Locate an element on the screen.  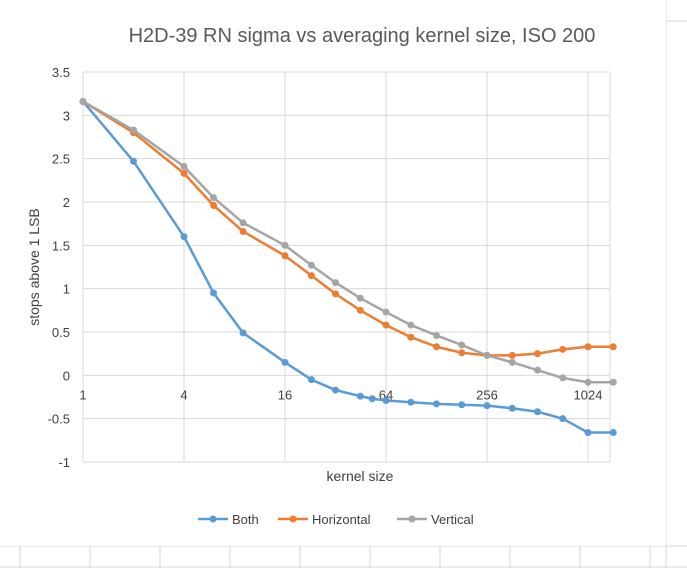
legend-item-horizontal: Horizontal is located at coordinates (324, 519).